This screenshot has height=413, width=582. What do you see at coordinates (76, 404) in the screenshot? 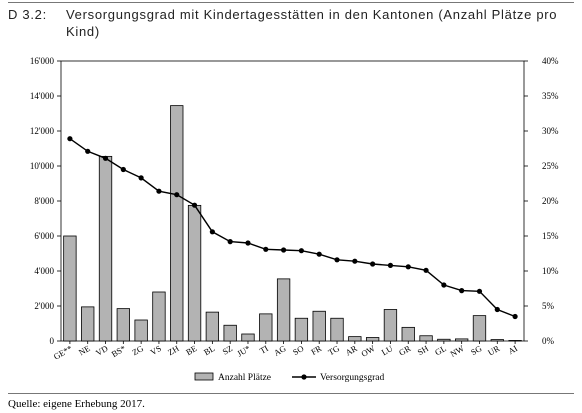
I see `source-note: Quelle: eigene Erhebung 2017.` at bounding box center [76, 404].